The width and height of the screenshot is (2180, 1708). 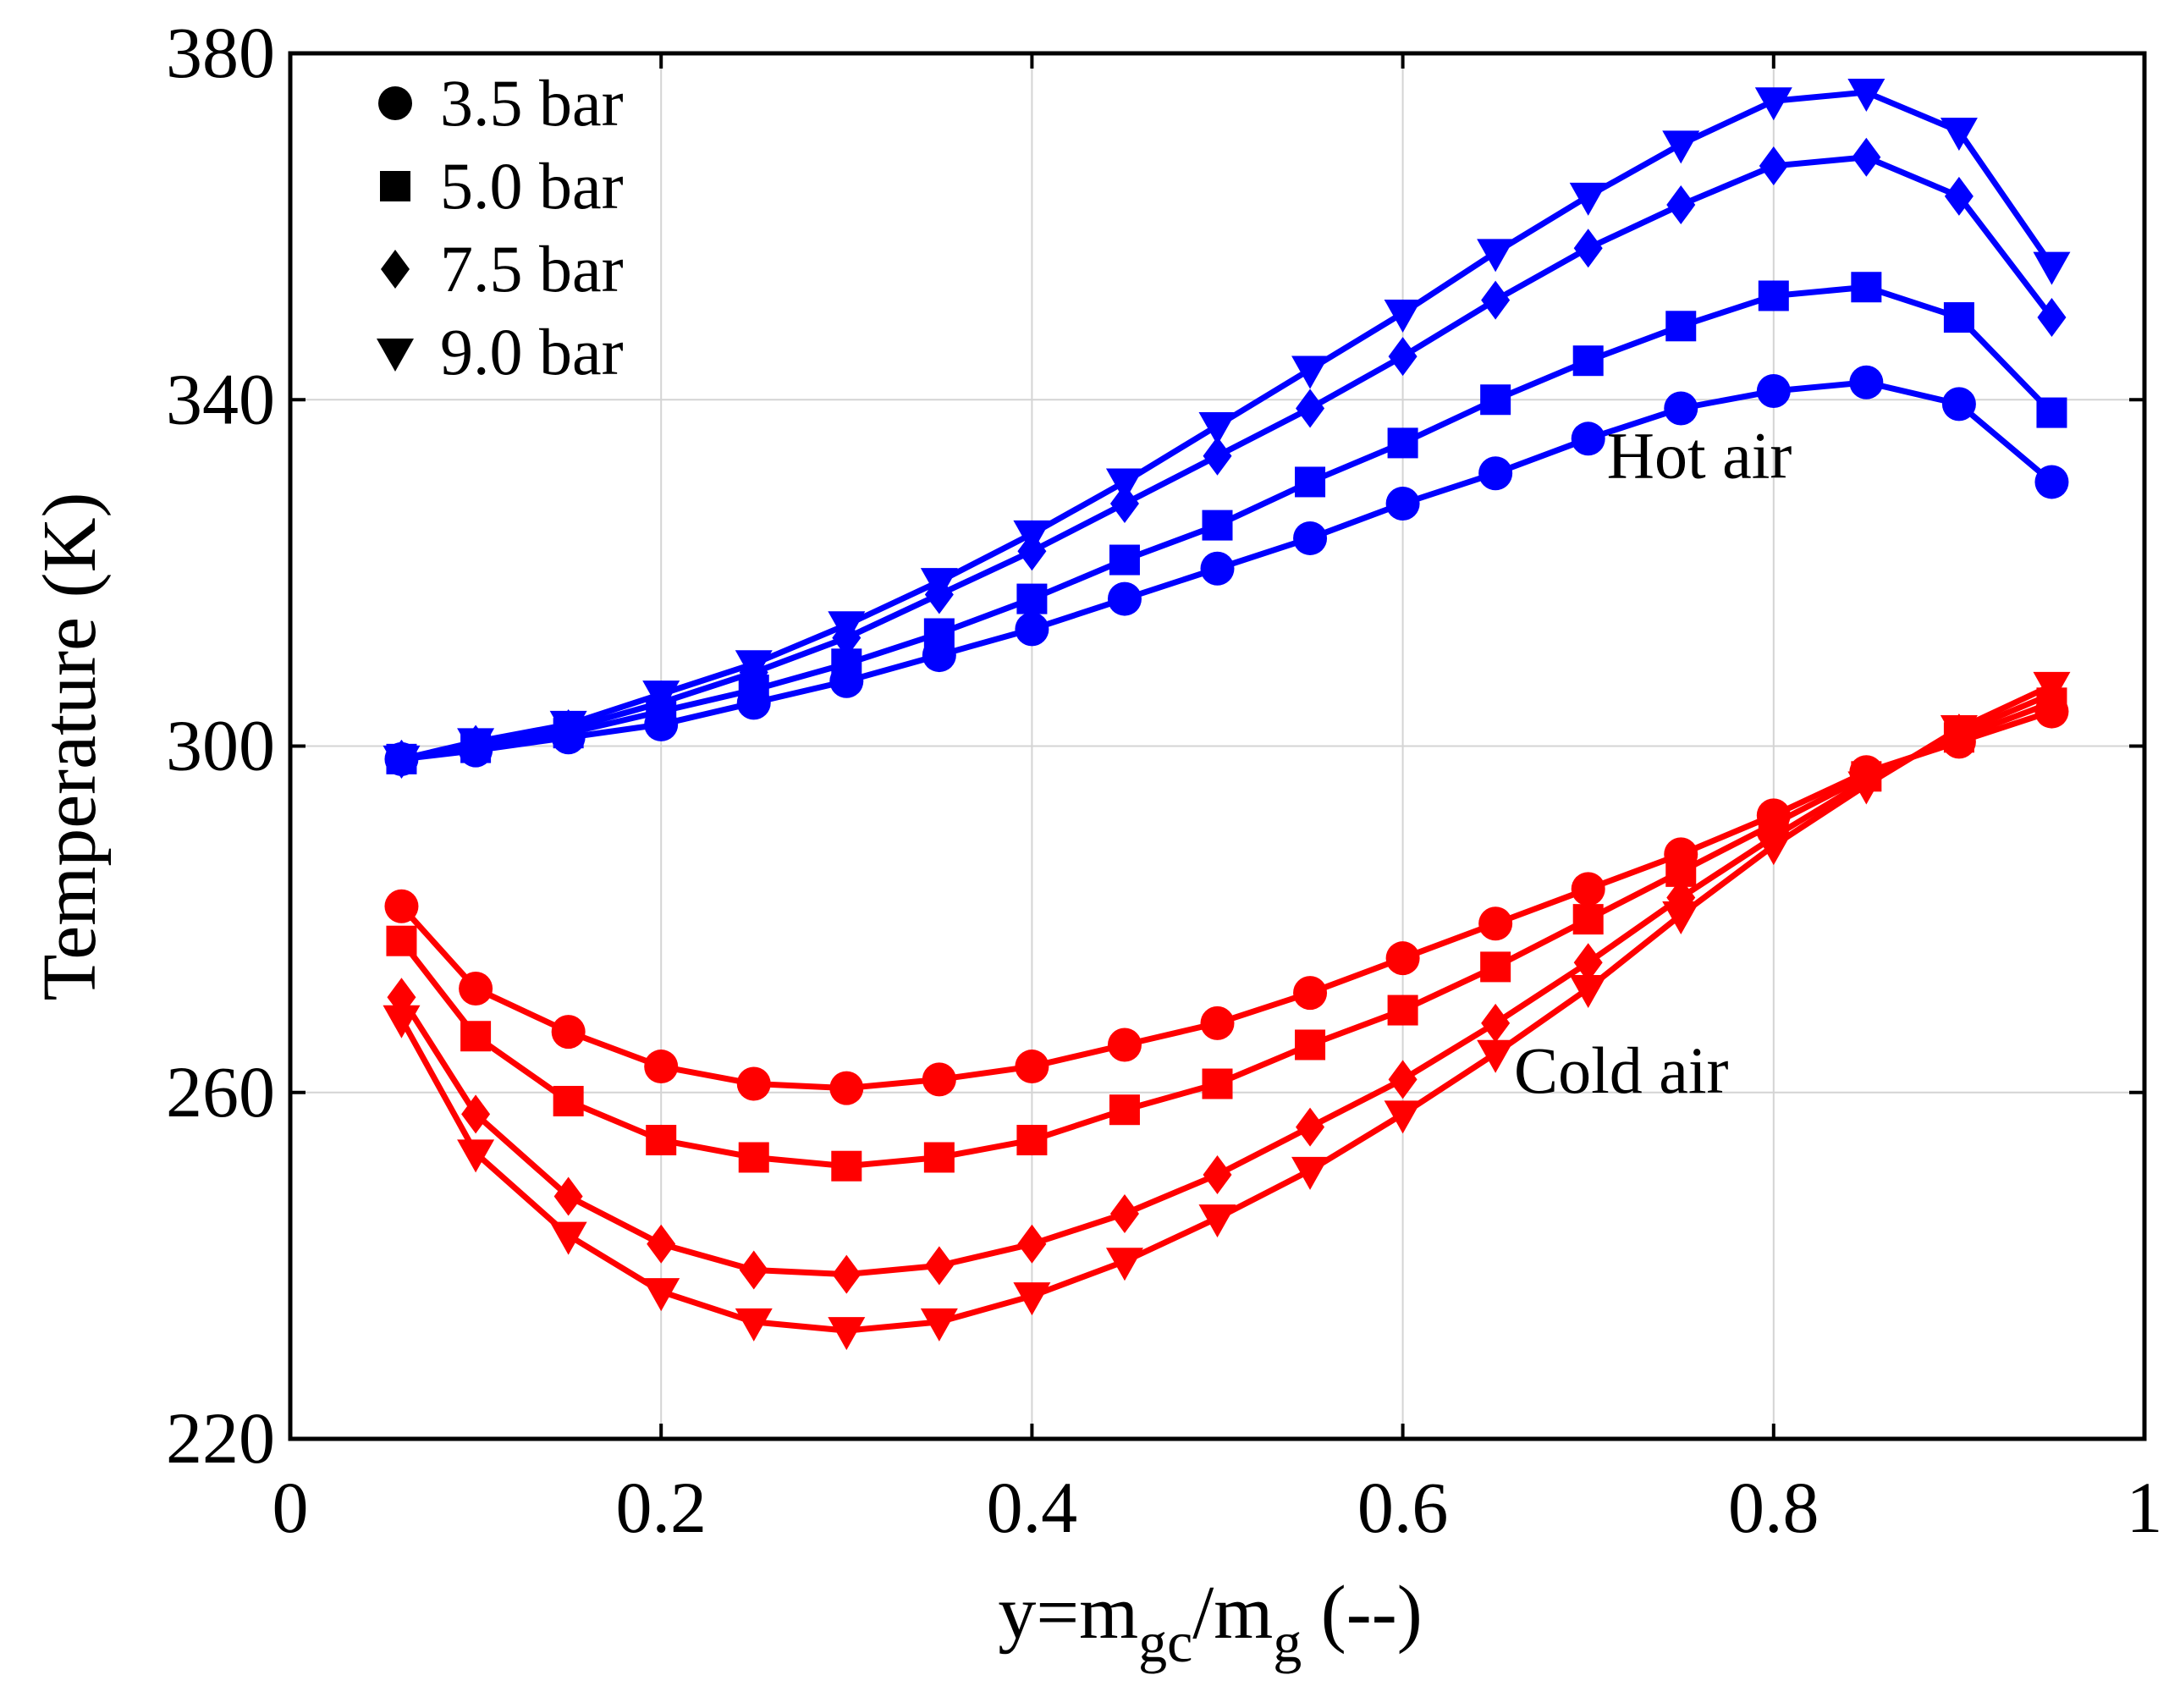 What do you see at coordinates (532, 269) in the screenshot?
I see `legend-label: 7.5 bar` at bounding box center [532, 269].